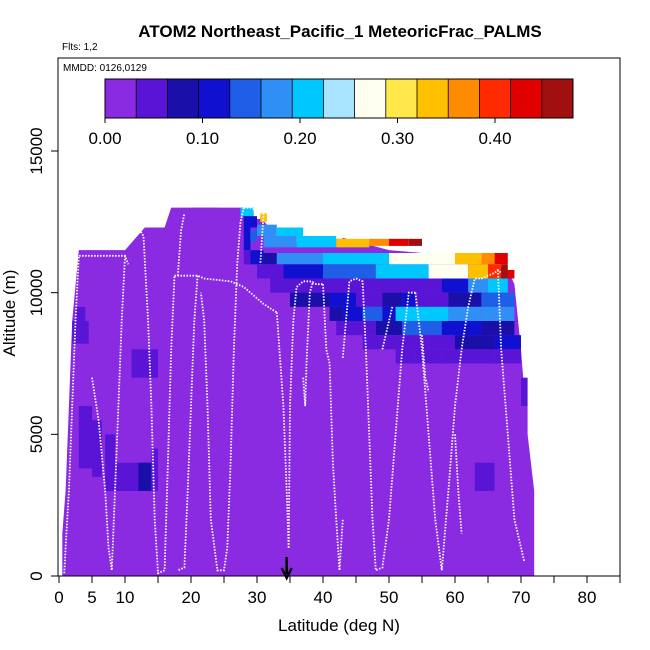  Describe the element at coordinates (36, 292) in the screenshot. I see `y-tick-label: 10000` at that location.